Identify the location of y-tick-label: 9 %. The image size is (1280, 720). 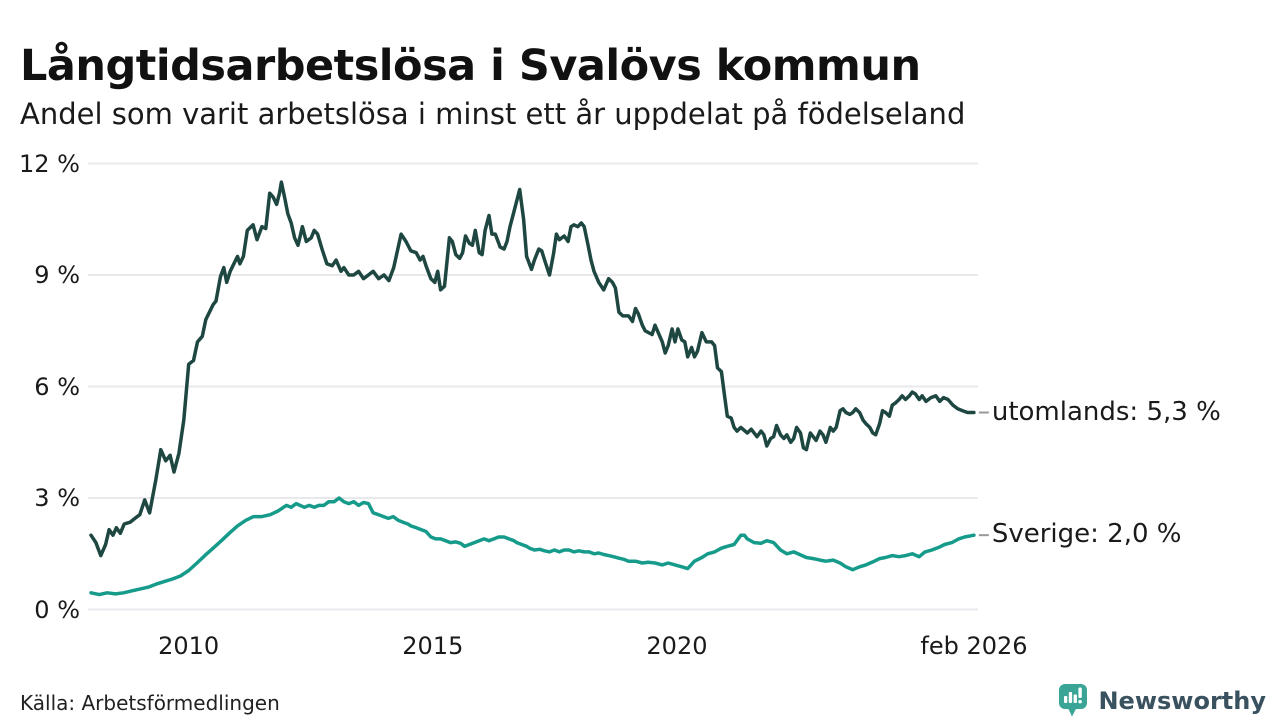
(57, 275).